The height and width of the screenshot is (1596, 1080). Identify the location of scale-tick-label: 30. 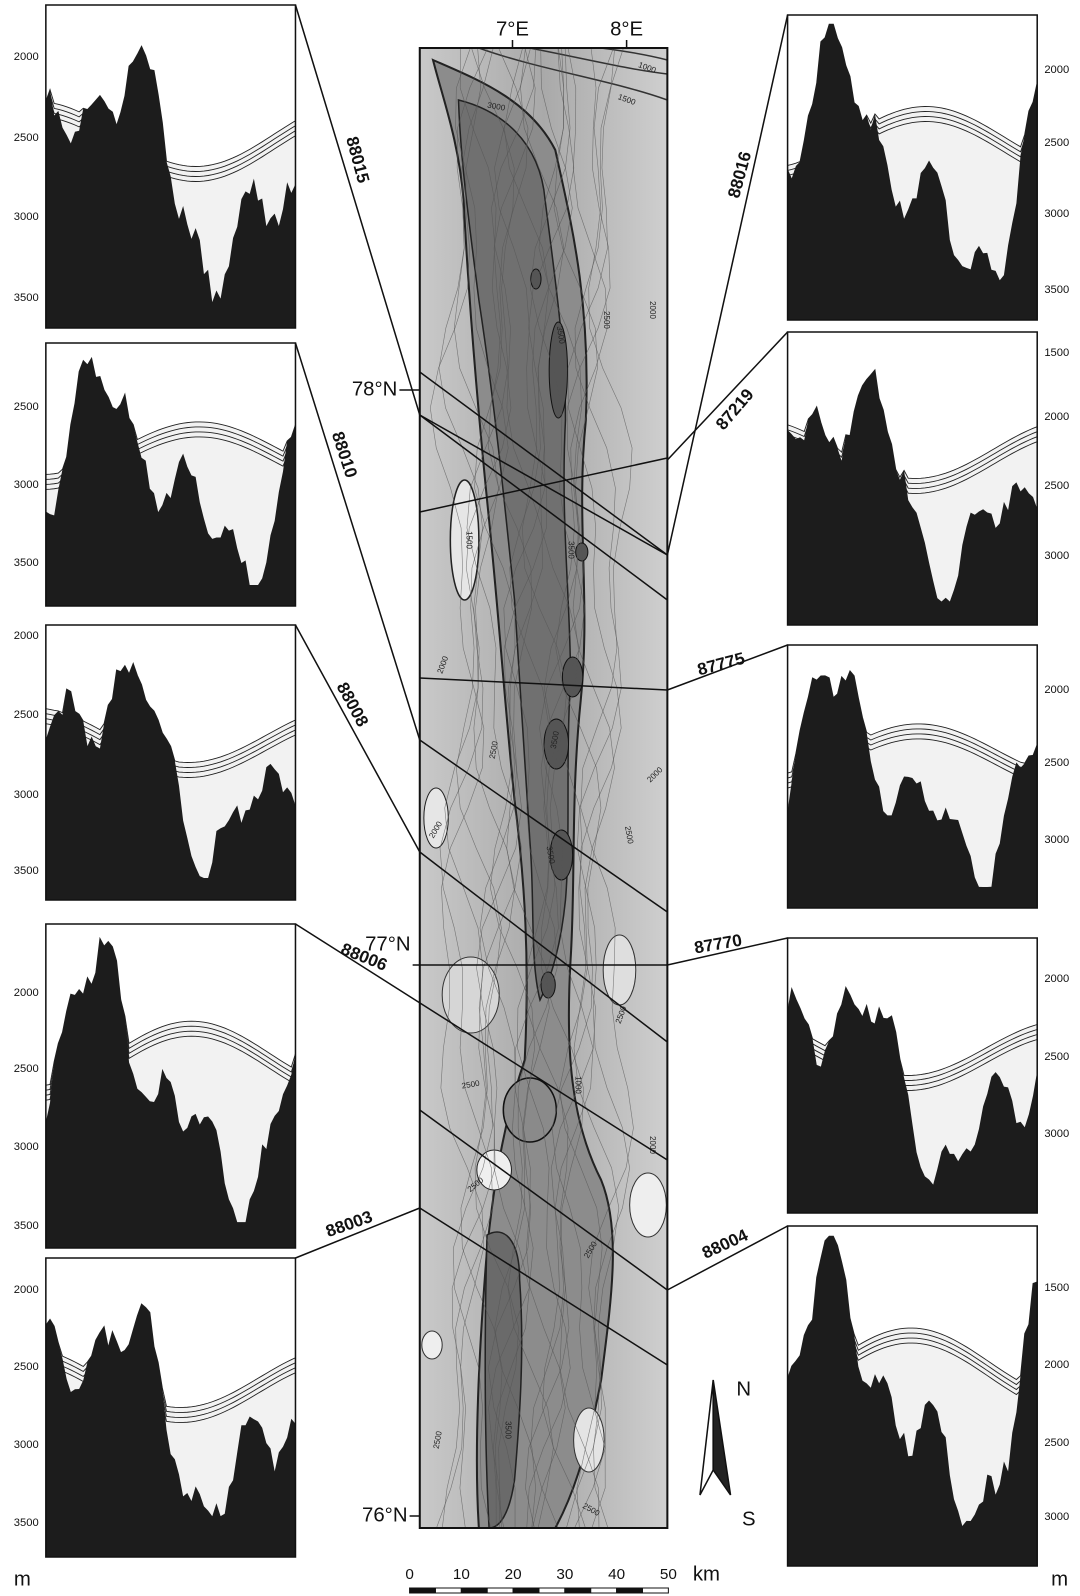
(564, 1574).